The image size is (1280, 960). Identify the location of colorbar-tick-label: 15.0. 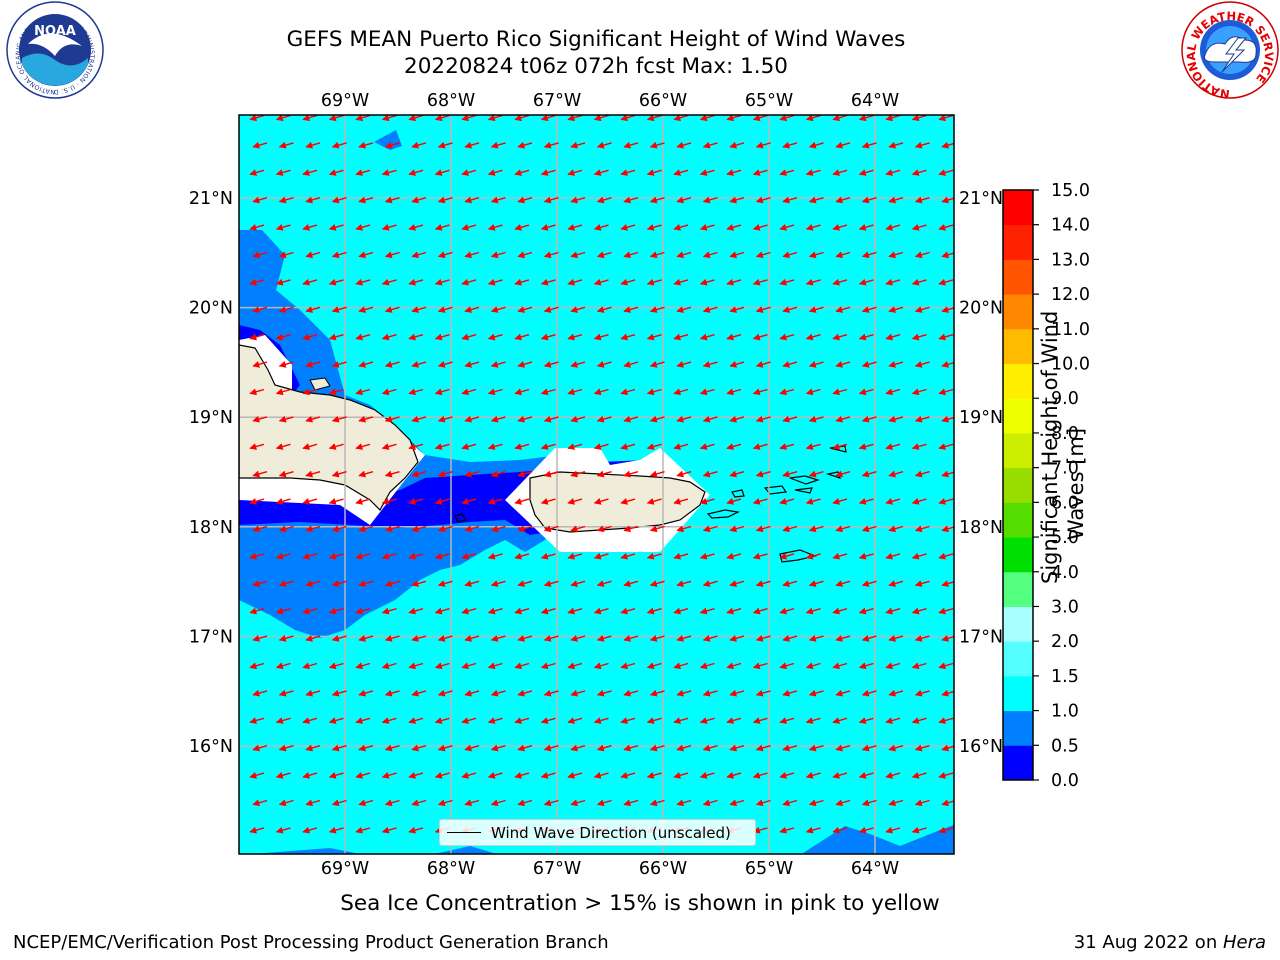
(1070, 191).